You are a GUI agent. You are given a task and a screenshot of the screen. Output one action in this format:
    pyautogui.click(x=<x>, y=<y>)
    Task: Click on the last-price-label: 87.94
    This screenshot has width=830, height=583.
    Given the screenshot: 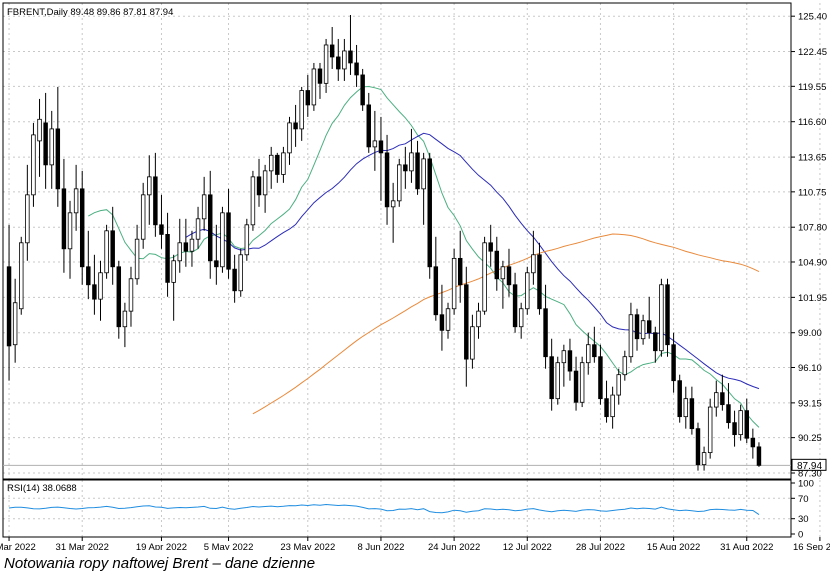 What is the action you would take?
    pyautogui.click(x=809, y=466)
    